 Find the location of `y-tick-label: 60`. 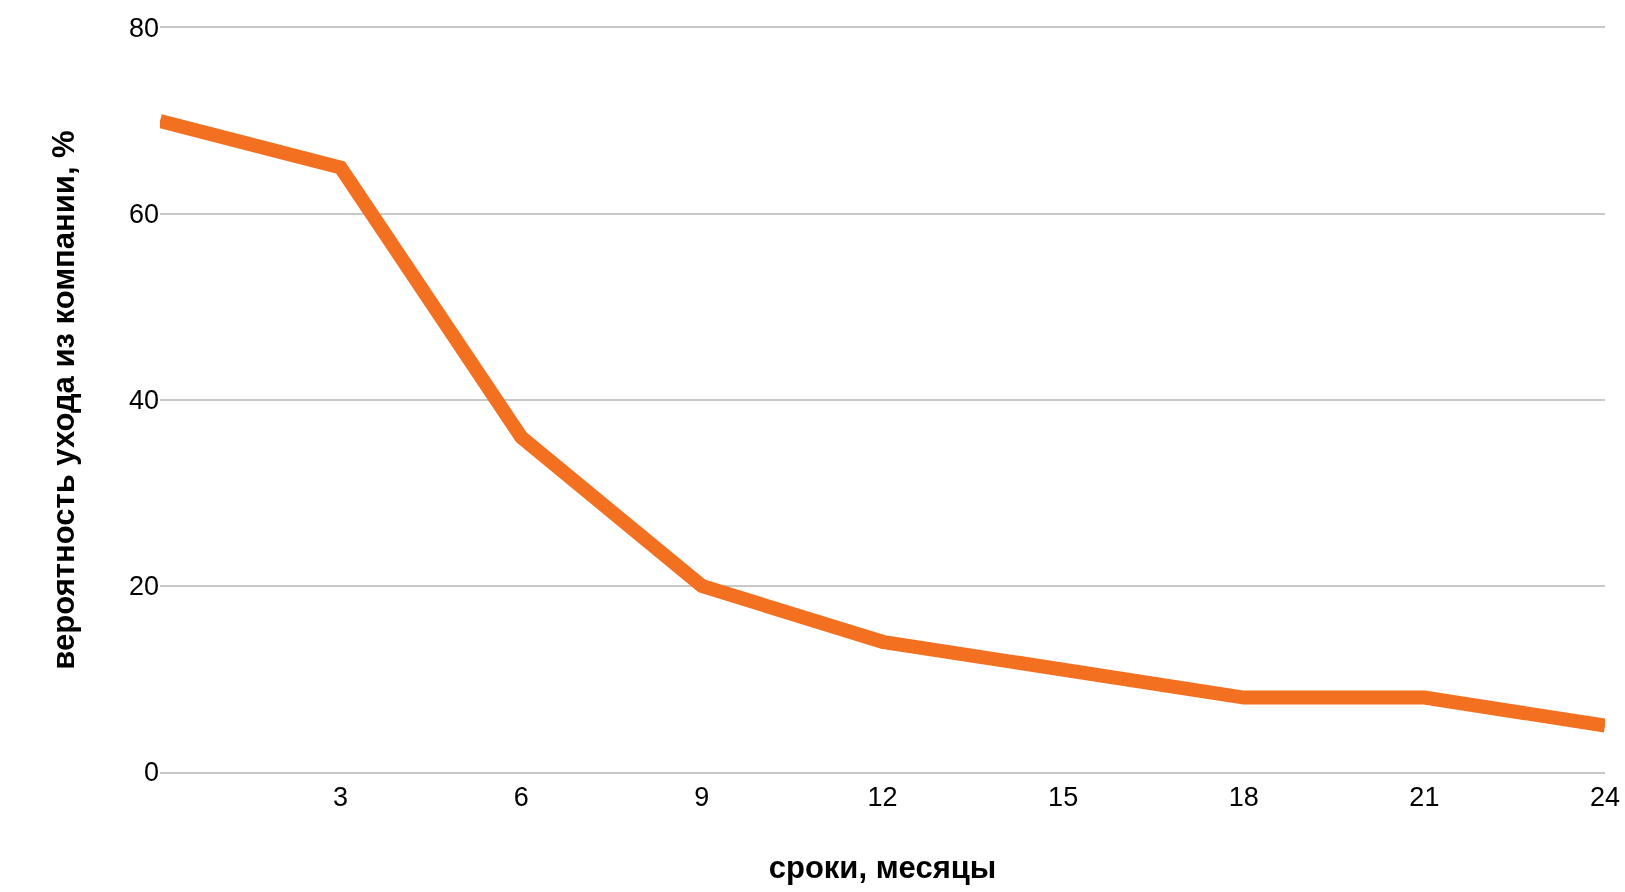

y-tick-label: 60 is located at coordinates (143, 214).